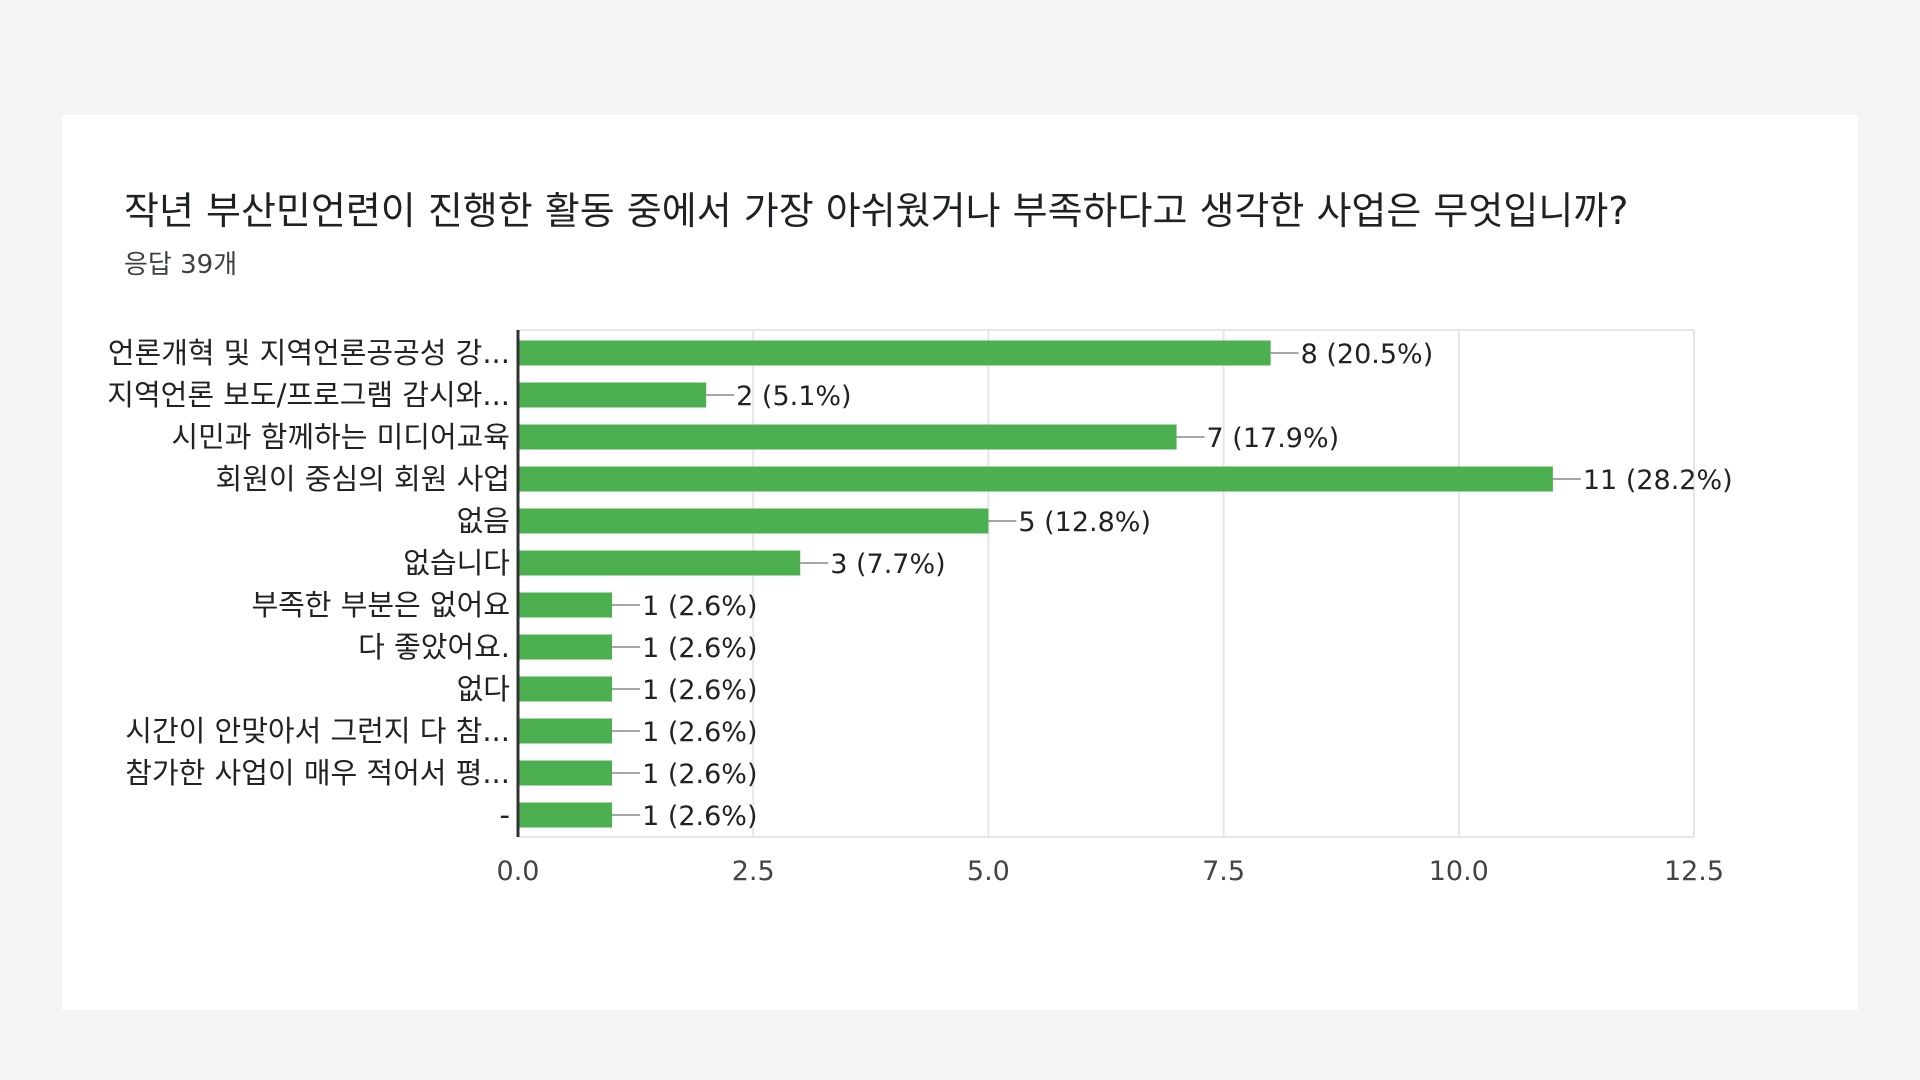 The width and height of the screenshot is (1920, 1080). I want to click on x-tick-label: 0.0, so click(518, 871).